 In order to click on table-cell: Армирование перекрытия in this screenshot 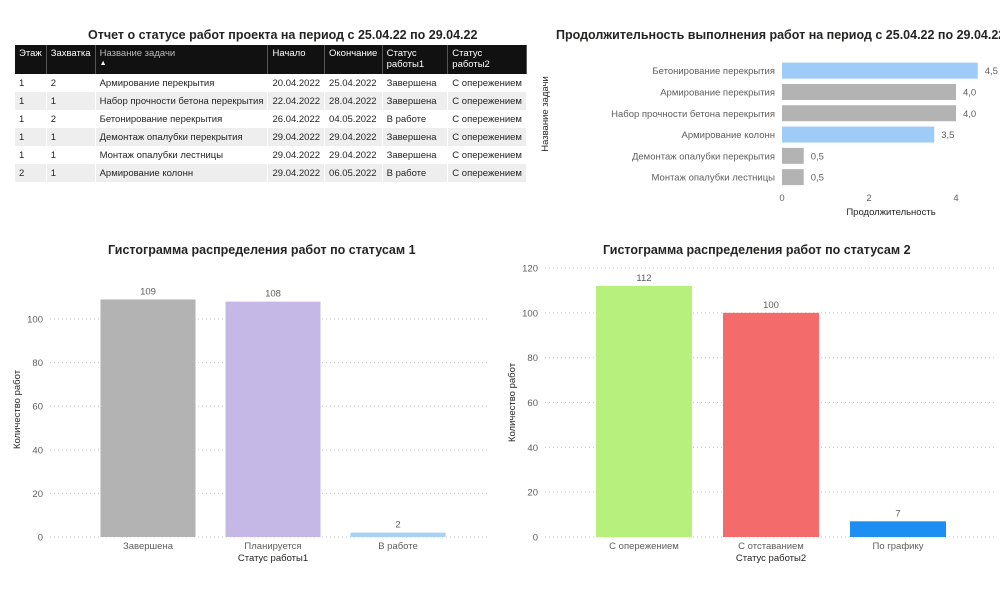, I will do `click(182, 83)`.